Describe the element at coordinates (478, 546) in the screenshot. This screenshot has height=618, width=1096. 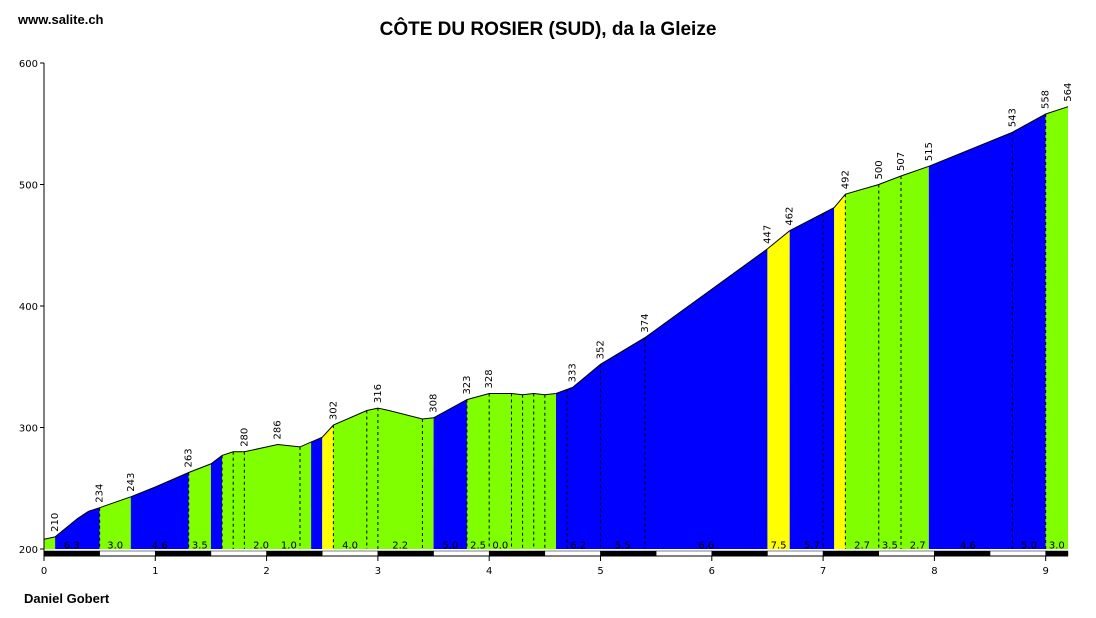
I see `gradient-label: 2.5` at that location.